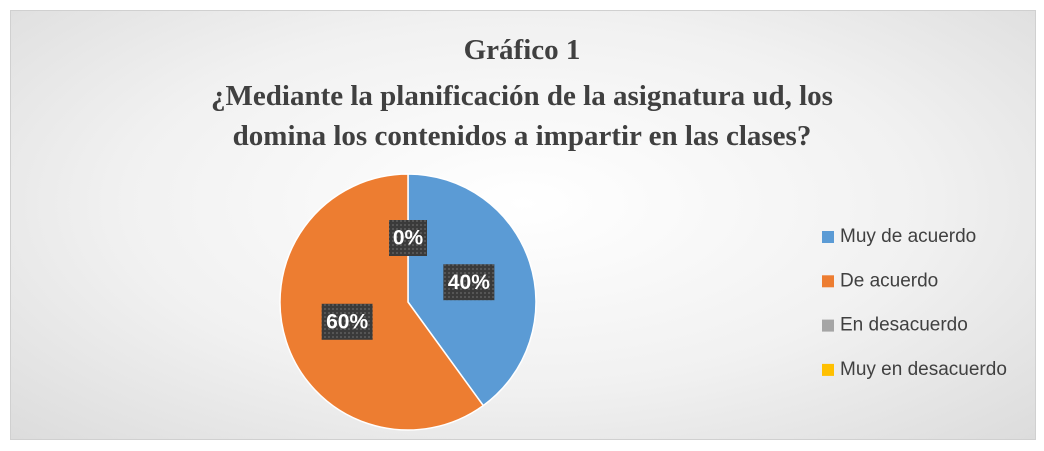 The width and height of the screenshot is (1044, 451). What do you see at coordinates (904, 325) in the screenshot?
I see `legend-label: En desacuerdo` at bounding box center [904, 325].